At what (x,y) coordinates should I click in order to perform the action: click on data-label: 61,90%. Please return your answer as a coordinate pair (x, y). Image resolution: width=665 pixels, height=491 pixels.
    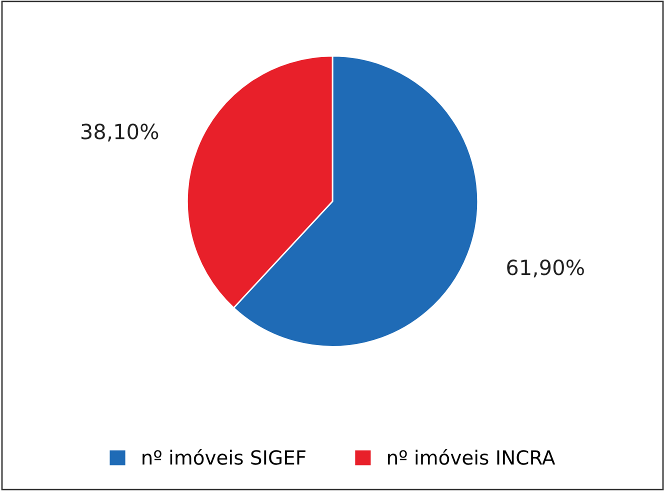
    Looking at the image, I should click on (545, 269).